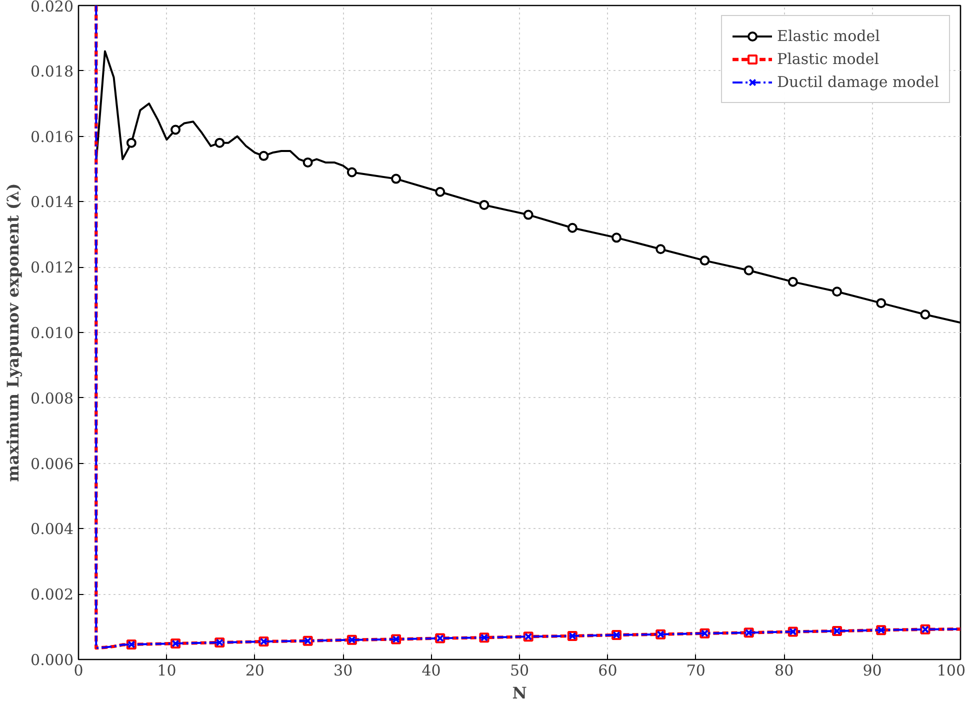 This screenshot has height=713, width=973. I want to click on x-tick-label: 20, so click(254, 671).